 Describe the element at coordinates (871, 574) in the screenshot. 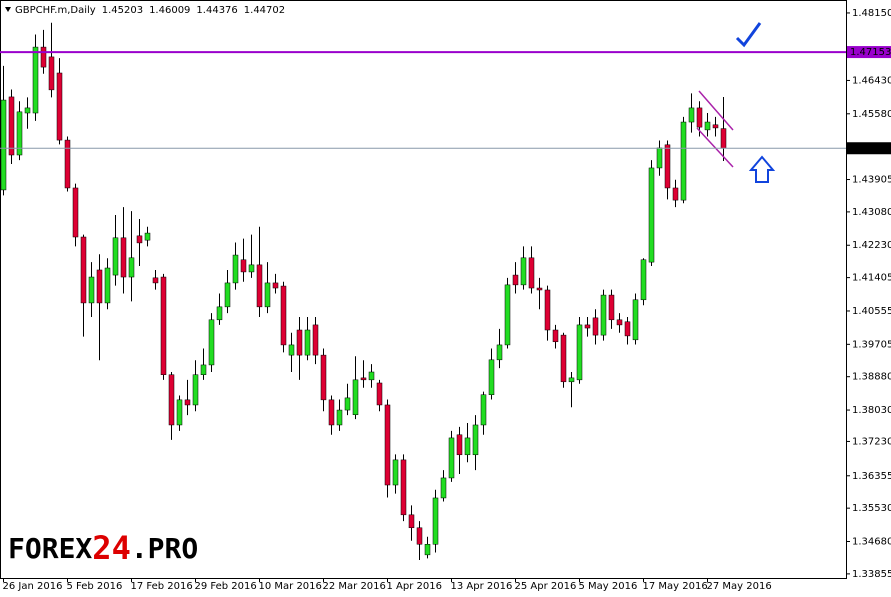

I see `y-tick-label: 1.33855` at that location.